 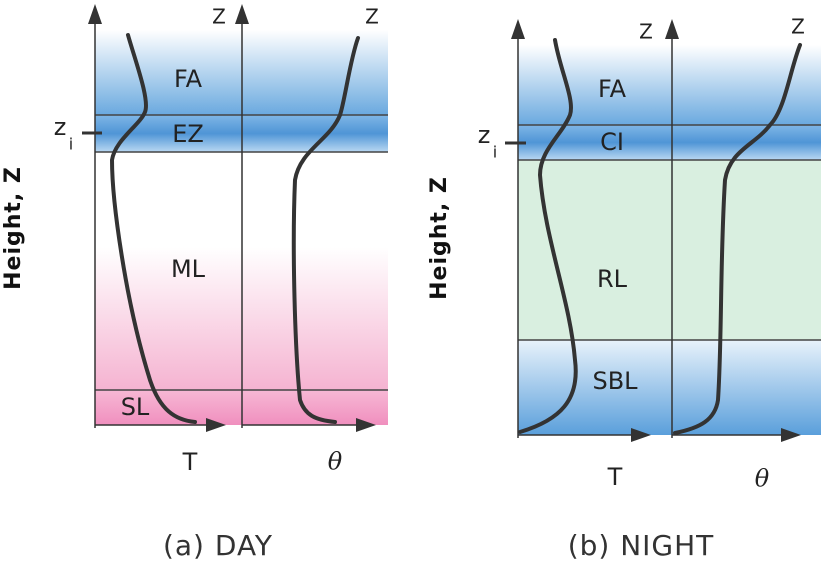 What do you see at coordinates (641, 545) in the screenshot?
I see `caption: (b) NIGHT` at bounding box center [641, 545].